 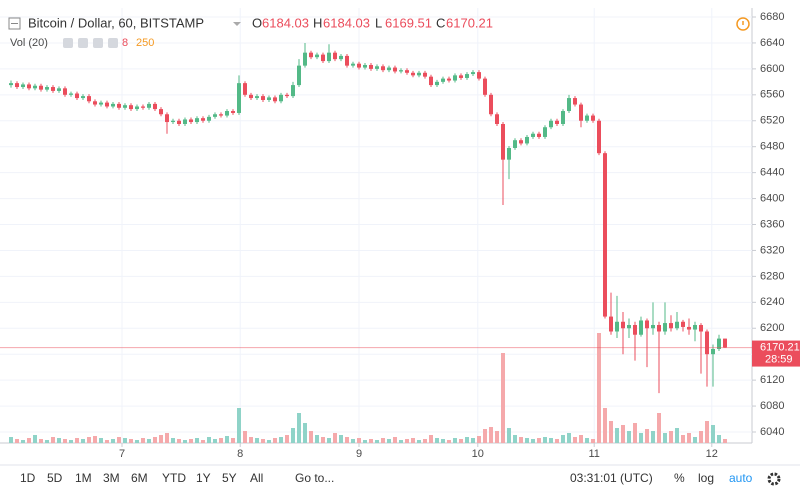 What do you see at coordinates (679, 478) in the screenshot?
I see `percent-button: %` at bounding box center [679, 478].